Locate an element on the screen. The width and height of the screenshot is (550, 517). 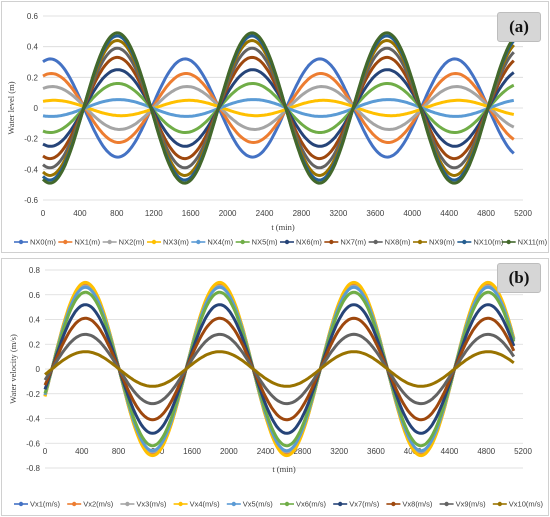
legend-entry: NX2(m) is located at coordinates (132, 242).